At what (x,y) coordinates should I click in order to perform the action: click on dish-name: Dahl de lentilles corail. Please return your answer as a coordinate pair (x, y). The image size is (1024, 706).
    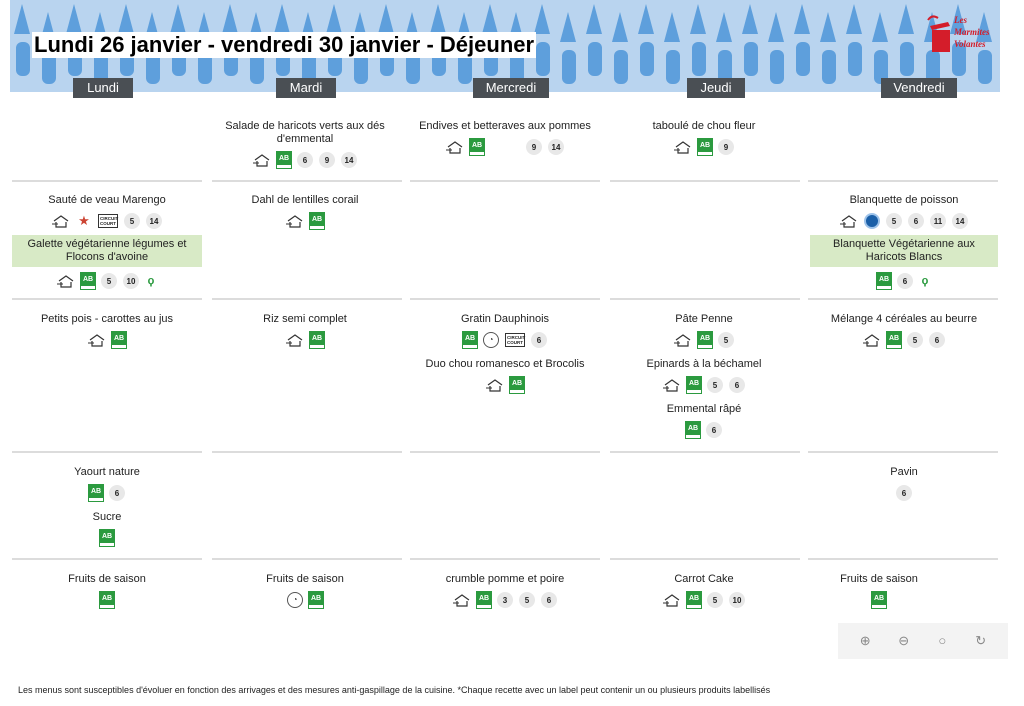
    Looking at the image, I should click on (305, 200).